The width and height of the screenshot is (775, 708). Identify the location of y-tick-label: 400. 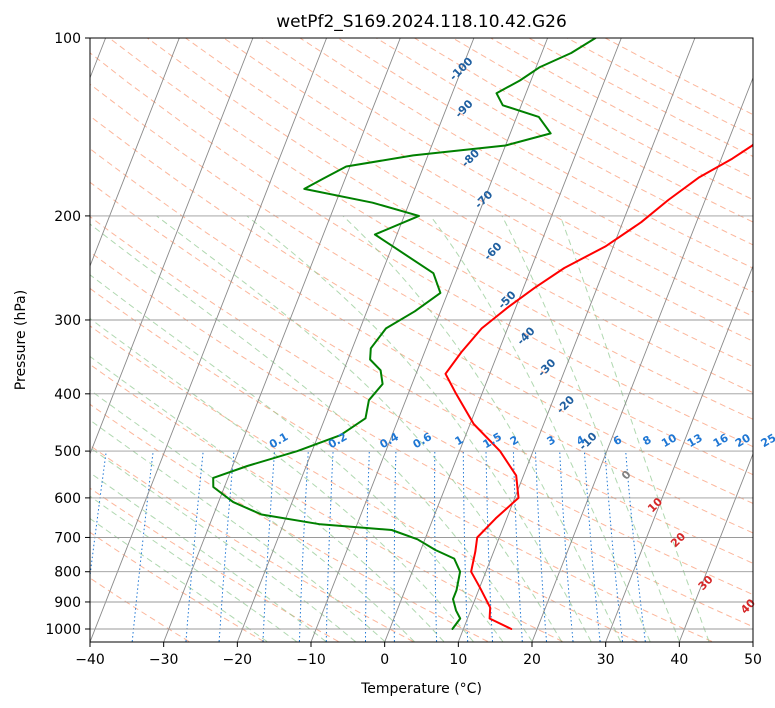
(67, 395).